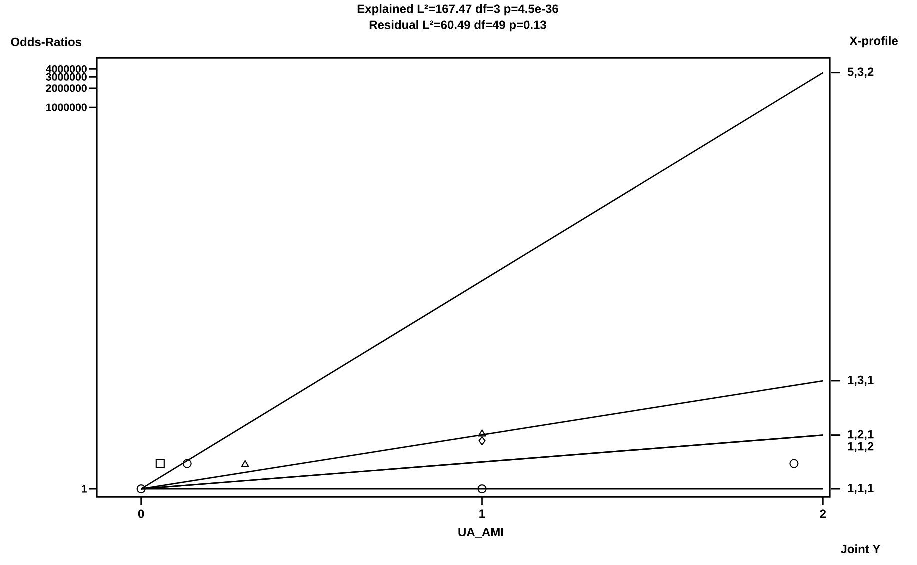 The width and height of the screenshot is (917, 565). Describe the element at coordinates (66, 69) in the screenshot. I see `y-tick-label: 4000000` at that location.